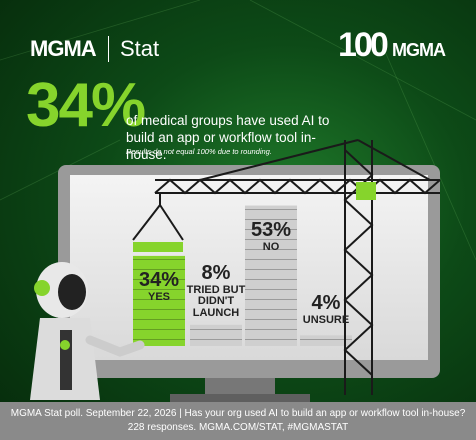 The width and height of the screenshot is (476, 440). I want to click on value-label: 4%, so click(326, 303).